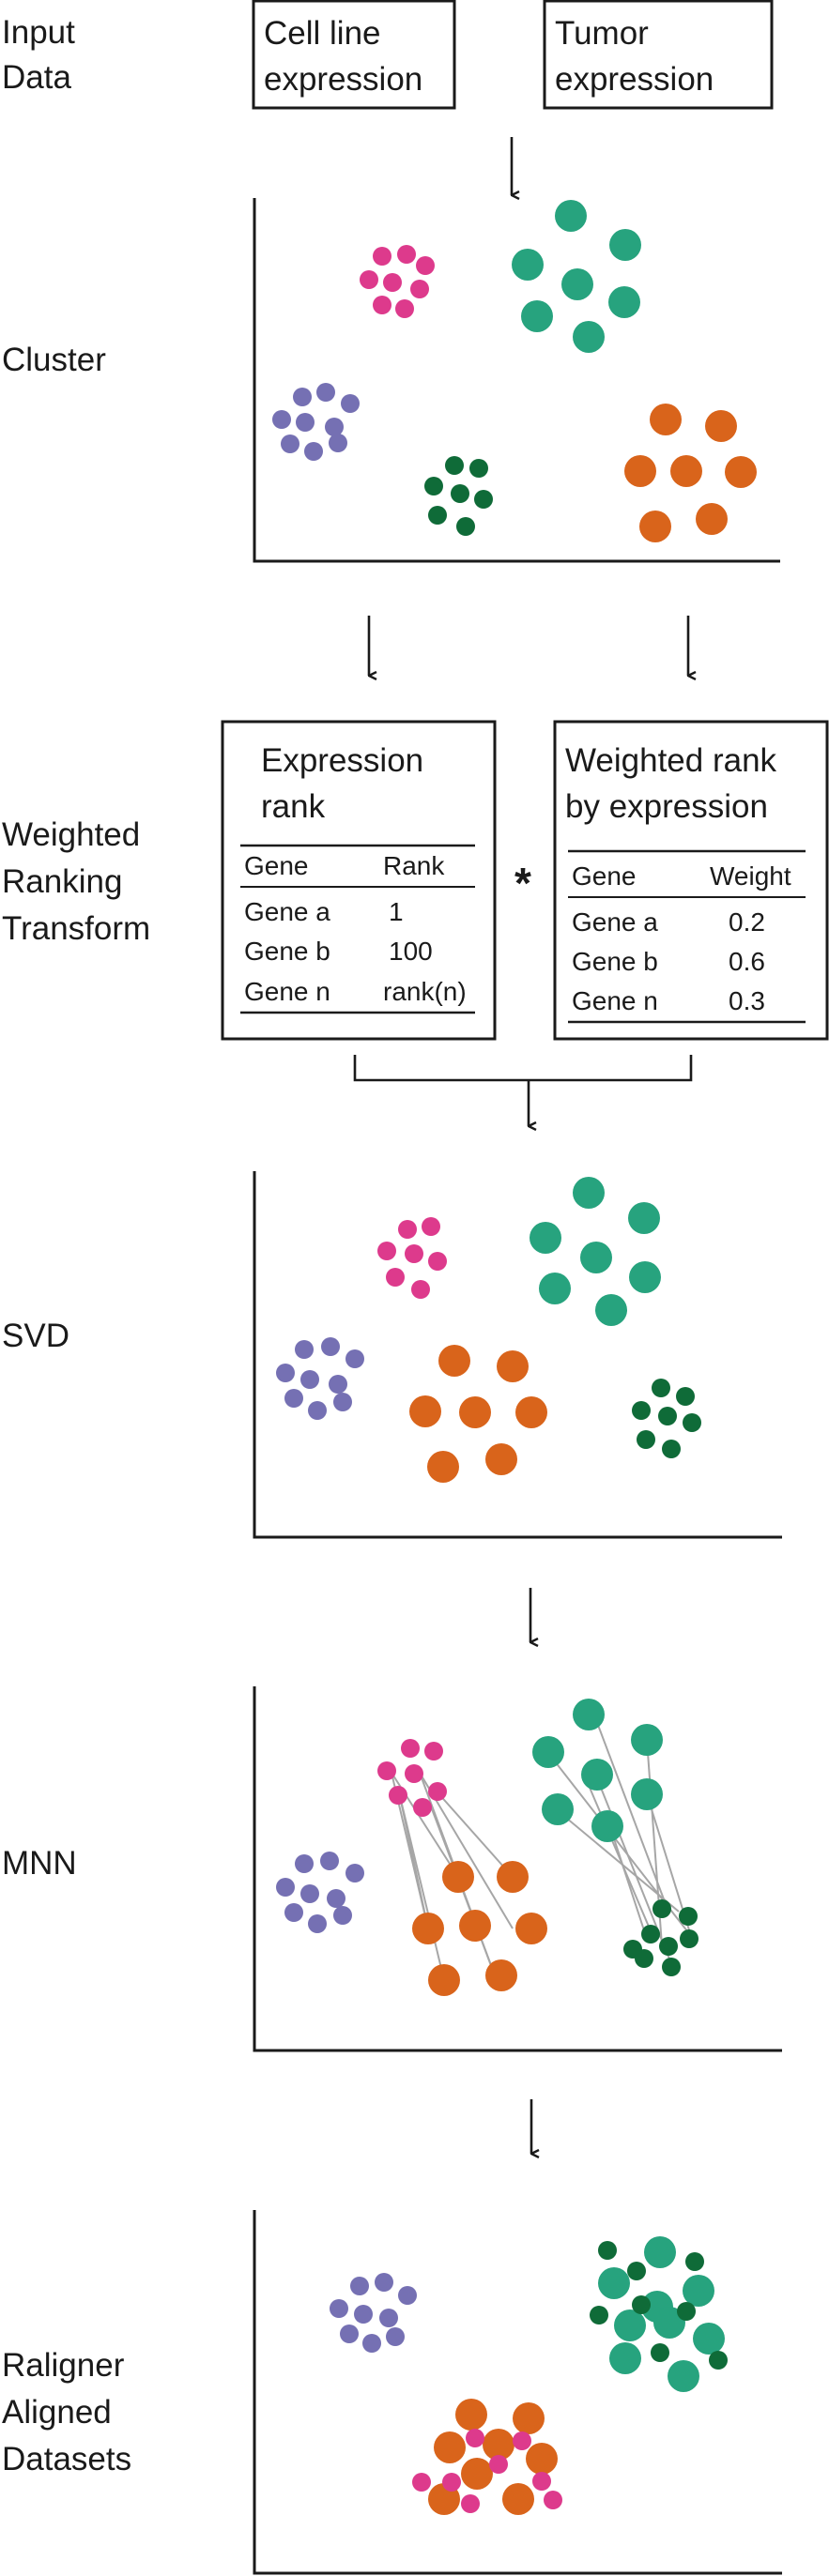  What do you see at coordinates (36, 77) in the screenshot?
I see `step-label-input-line2: Data` at bounding box center [36, 77].